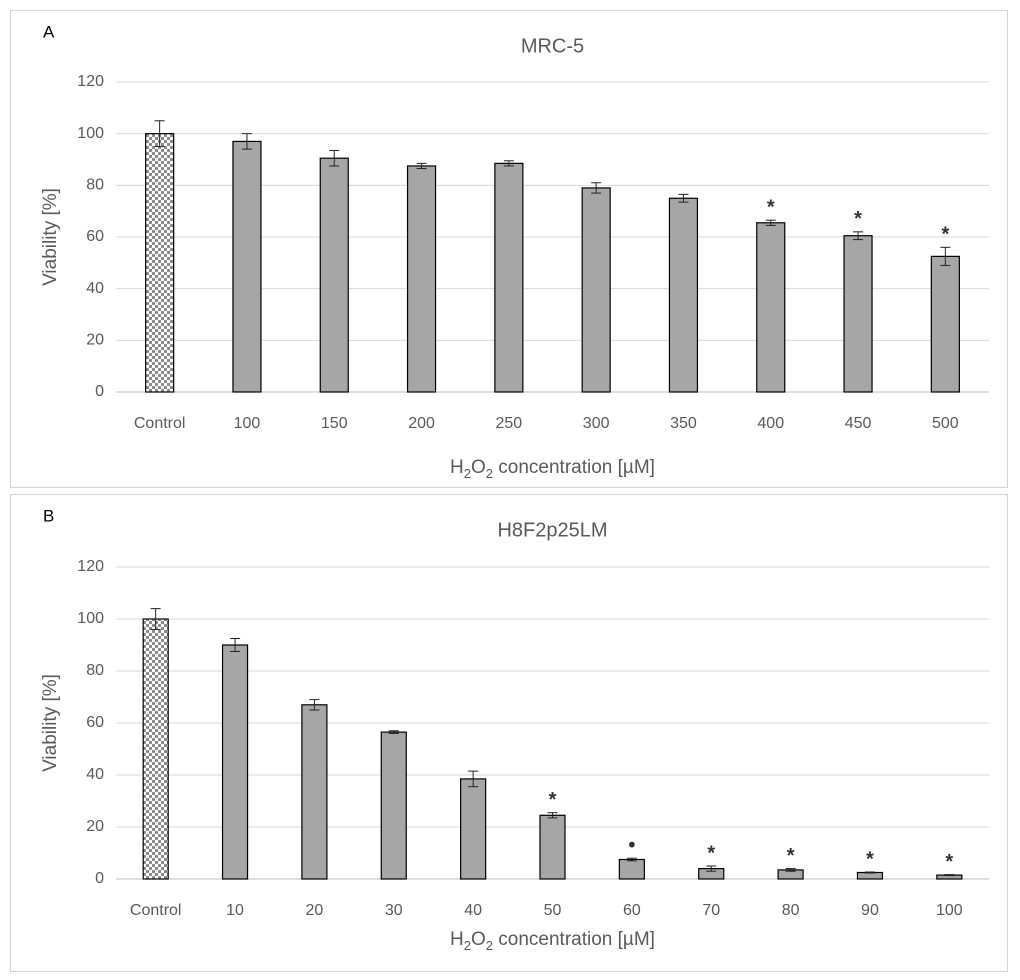 Image resolution: width=1020 pixels, height=980 pixels. What do you see at coordinates (945, 423) in the screenshot?
I see `x-tick-label: 500` at bounding box center [945, 423].